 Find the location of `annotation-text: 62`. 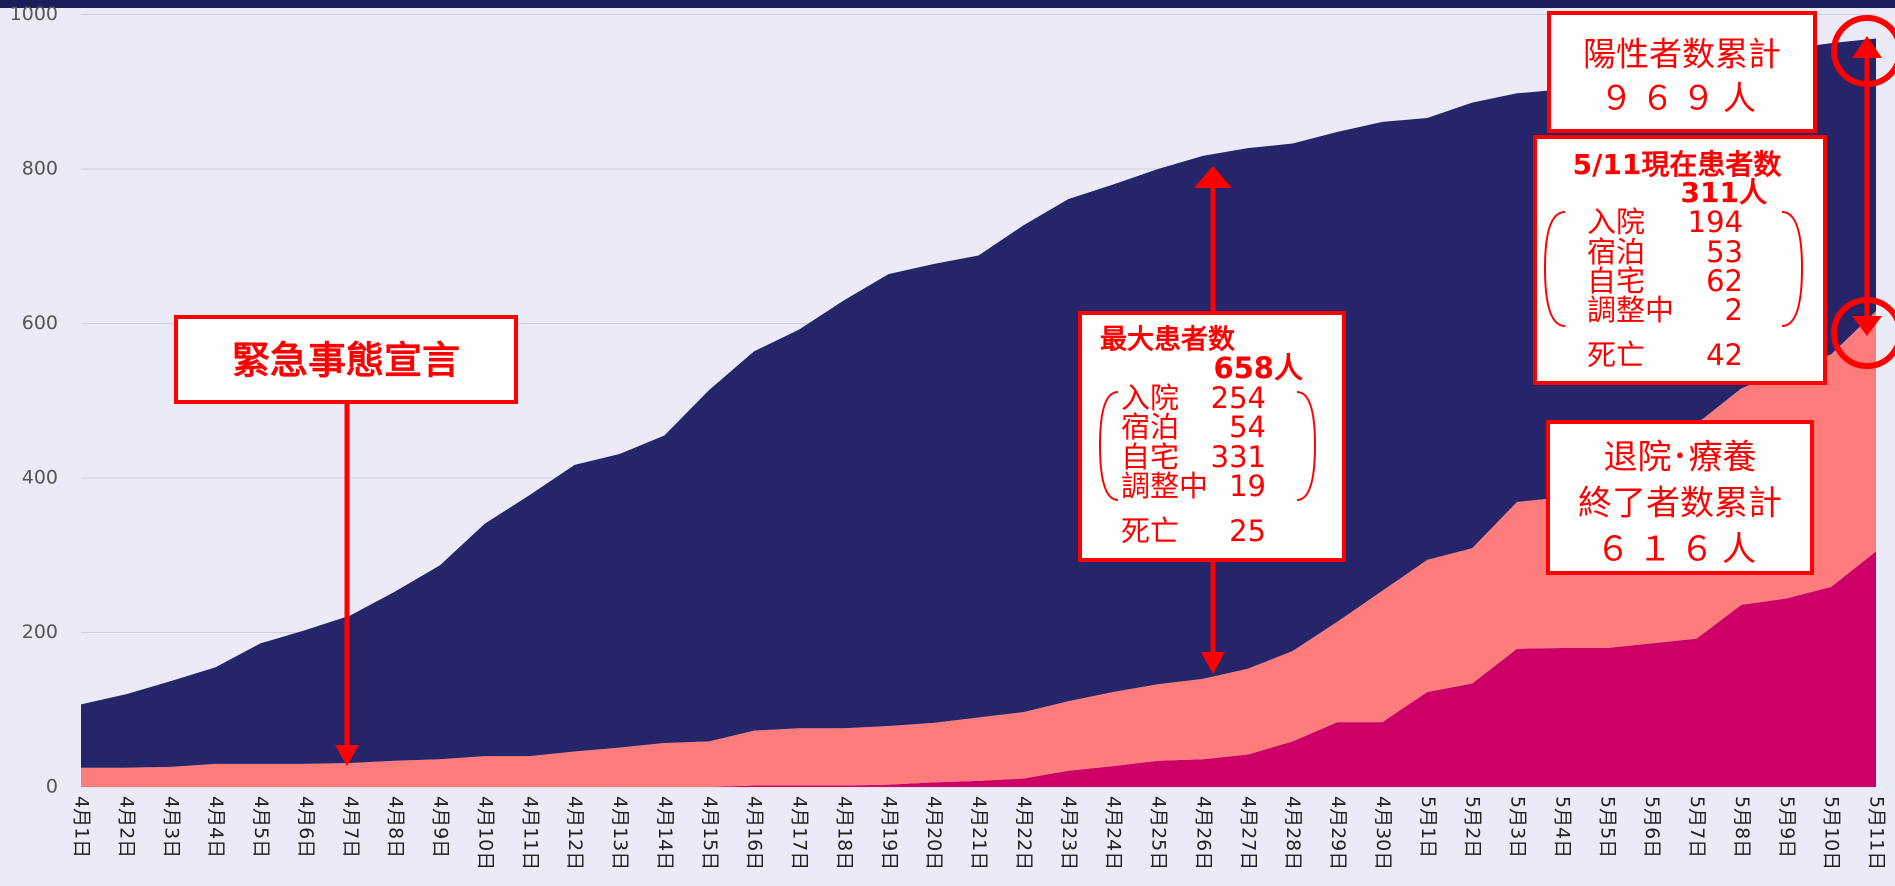

annotation-text: 62 is located at coordinates (1724, 281).